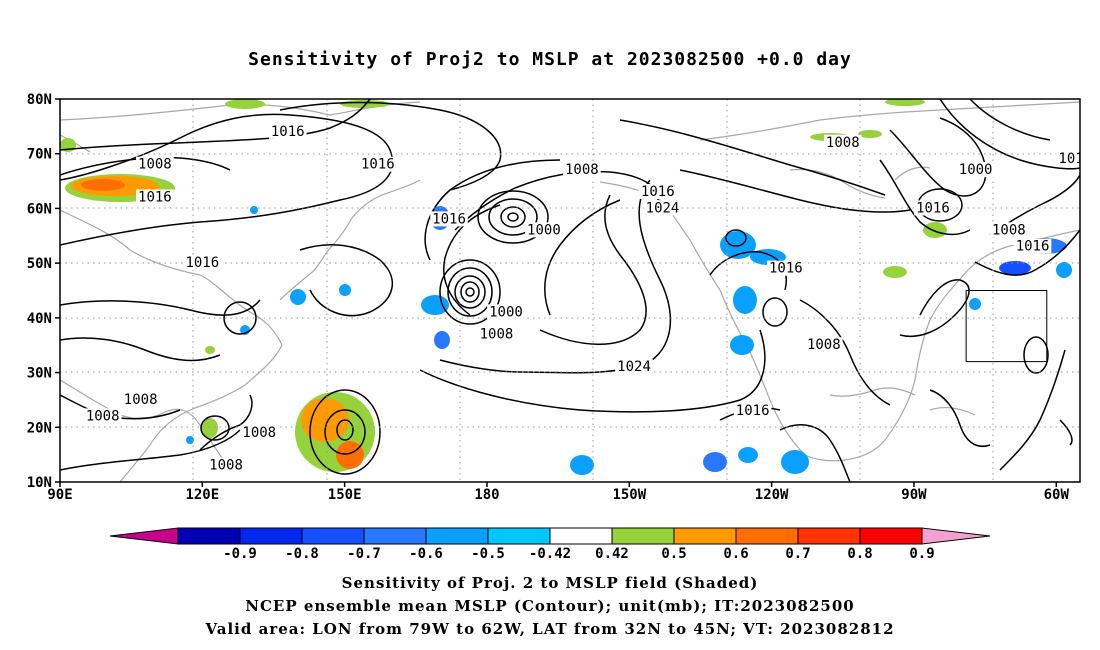  I want to click on lon-tick-label: 90W, so click(914, 495).